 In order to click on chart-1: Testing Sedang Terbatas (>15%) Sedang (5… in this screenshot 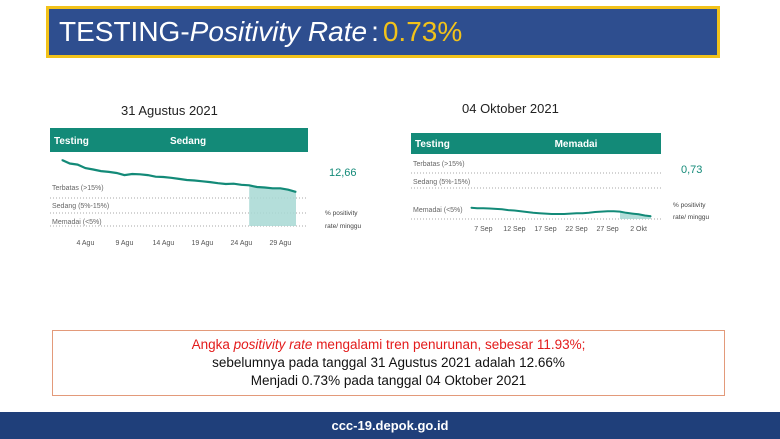, I will do `click(206, 187)`.